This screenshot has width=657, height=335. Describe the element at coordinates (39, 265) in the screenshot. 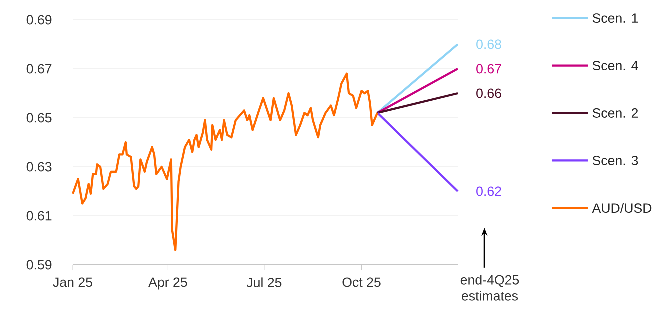

I see `y-tick-label: 0.59` at that location.